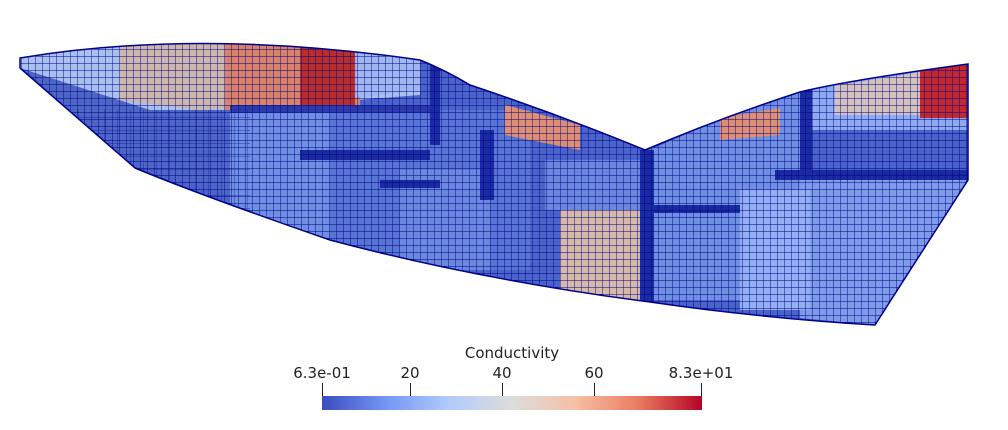 This screenshot has height=430, width=1008. What do you see at coordinates (512, 403) in the screenshot?
I see `scalar-bar-gradient` at bounding box center [512, 403].